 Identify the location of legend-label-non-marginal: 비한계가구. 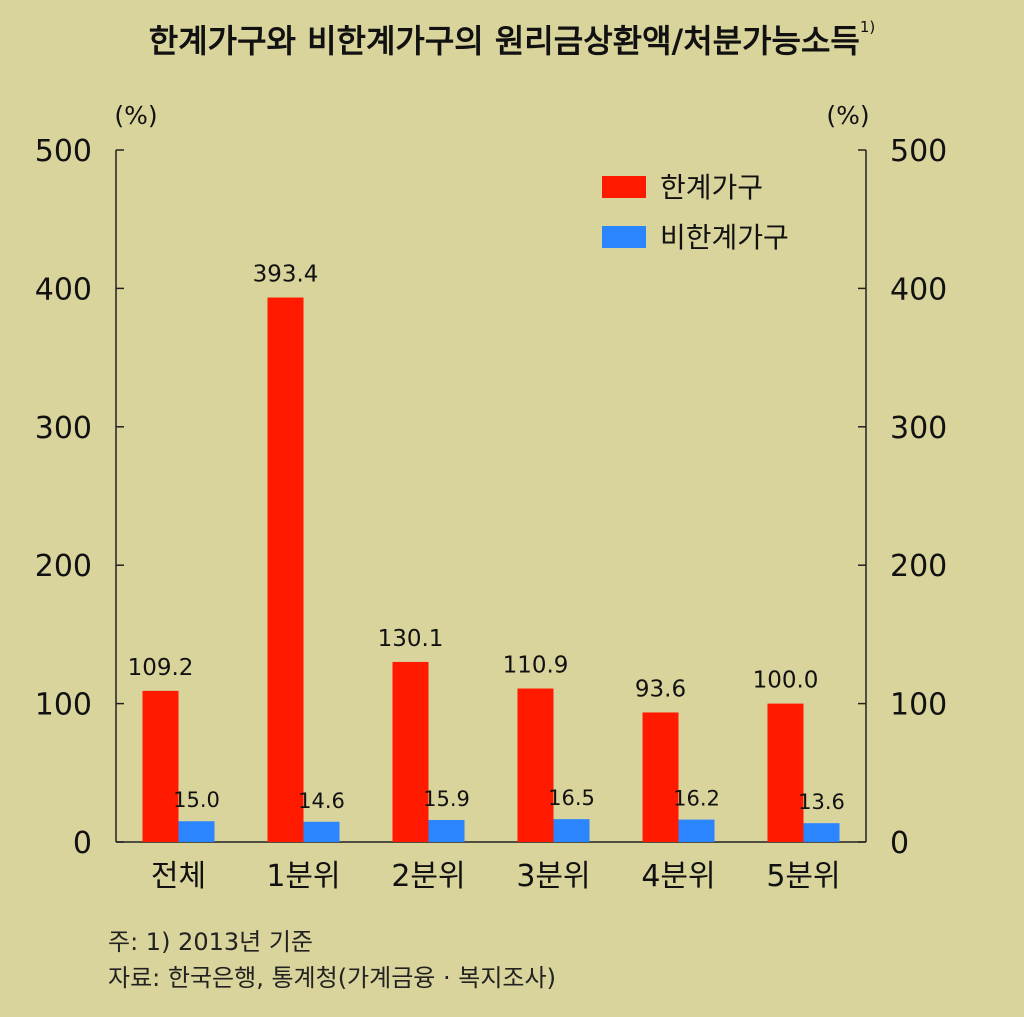
(724, 237).